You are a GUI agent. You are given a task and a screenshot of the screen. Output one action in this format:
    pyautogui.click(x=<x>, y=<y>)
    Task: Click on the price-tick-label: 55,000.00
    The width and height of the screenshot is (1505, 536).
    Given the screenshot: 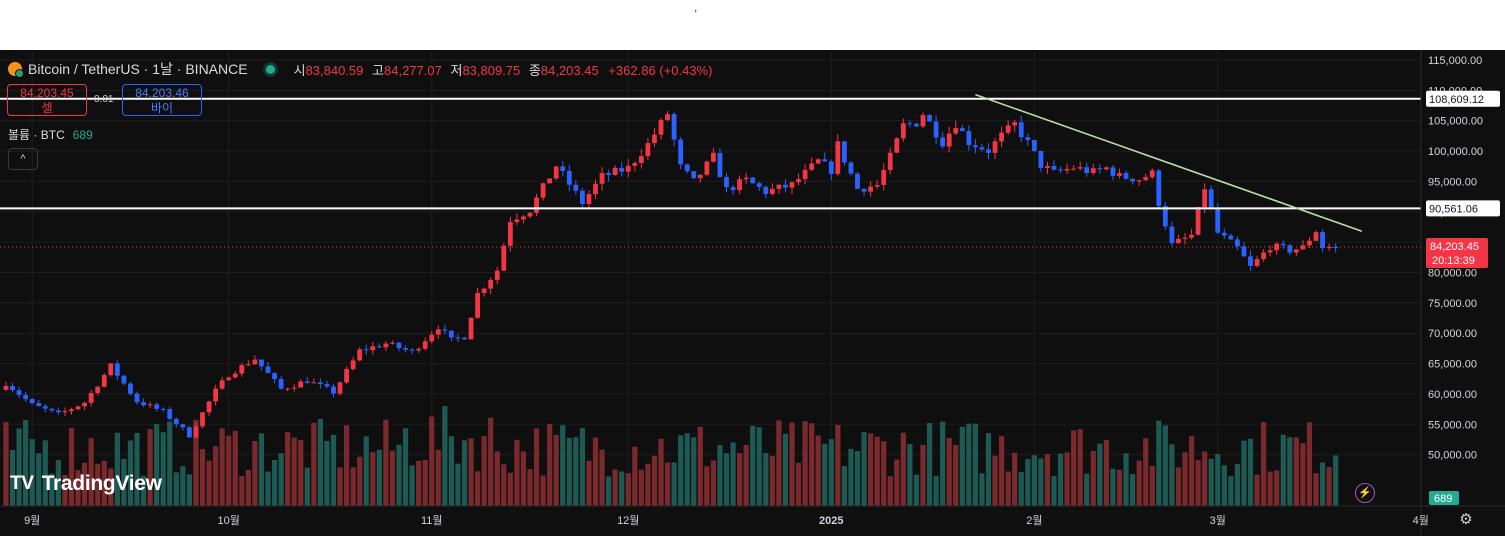 What is the action you would take?
    pyautogui.click(x=1452, y=425)
    